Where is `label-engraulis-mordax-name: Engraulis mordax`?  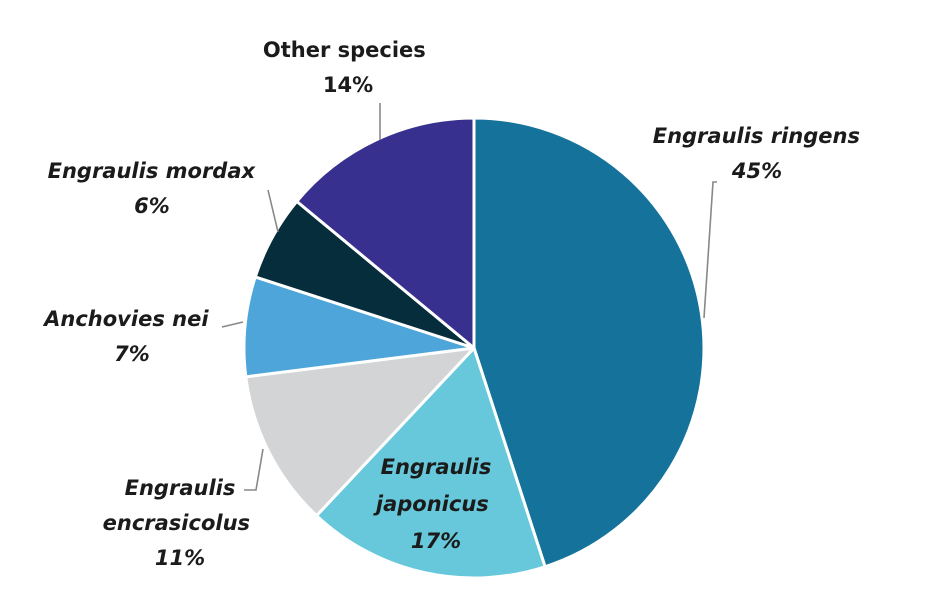
label-engraulis-mordax-name: Engraulis mordax is located at coordinates (152, 171).